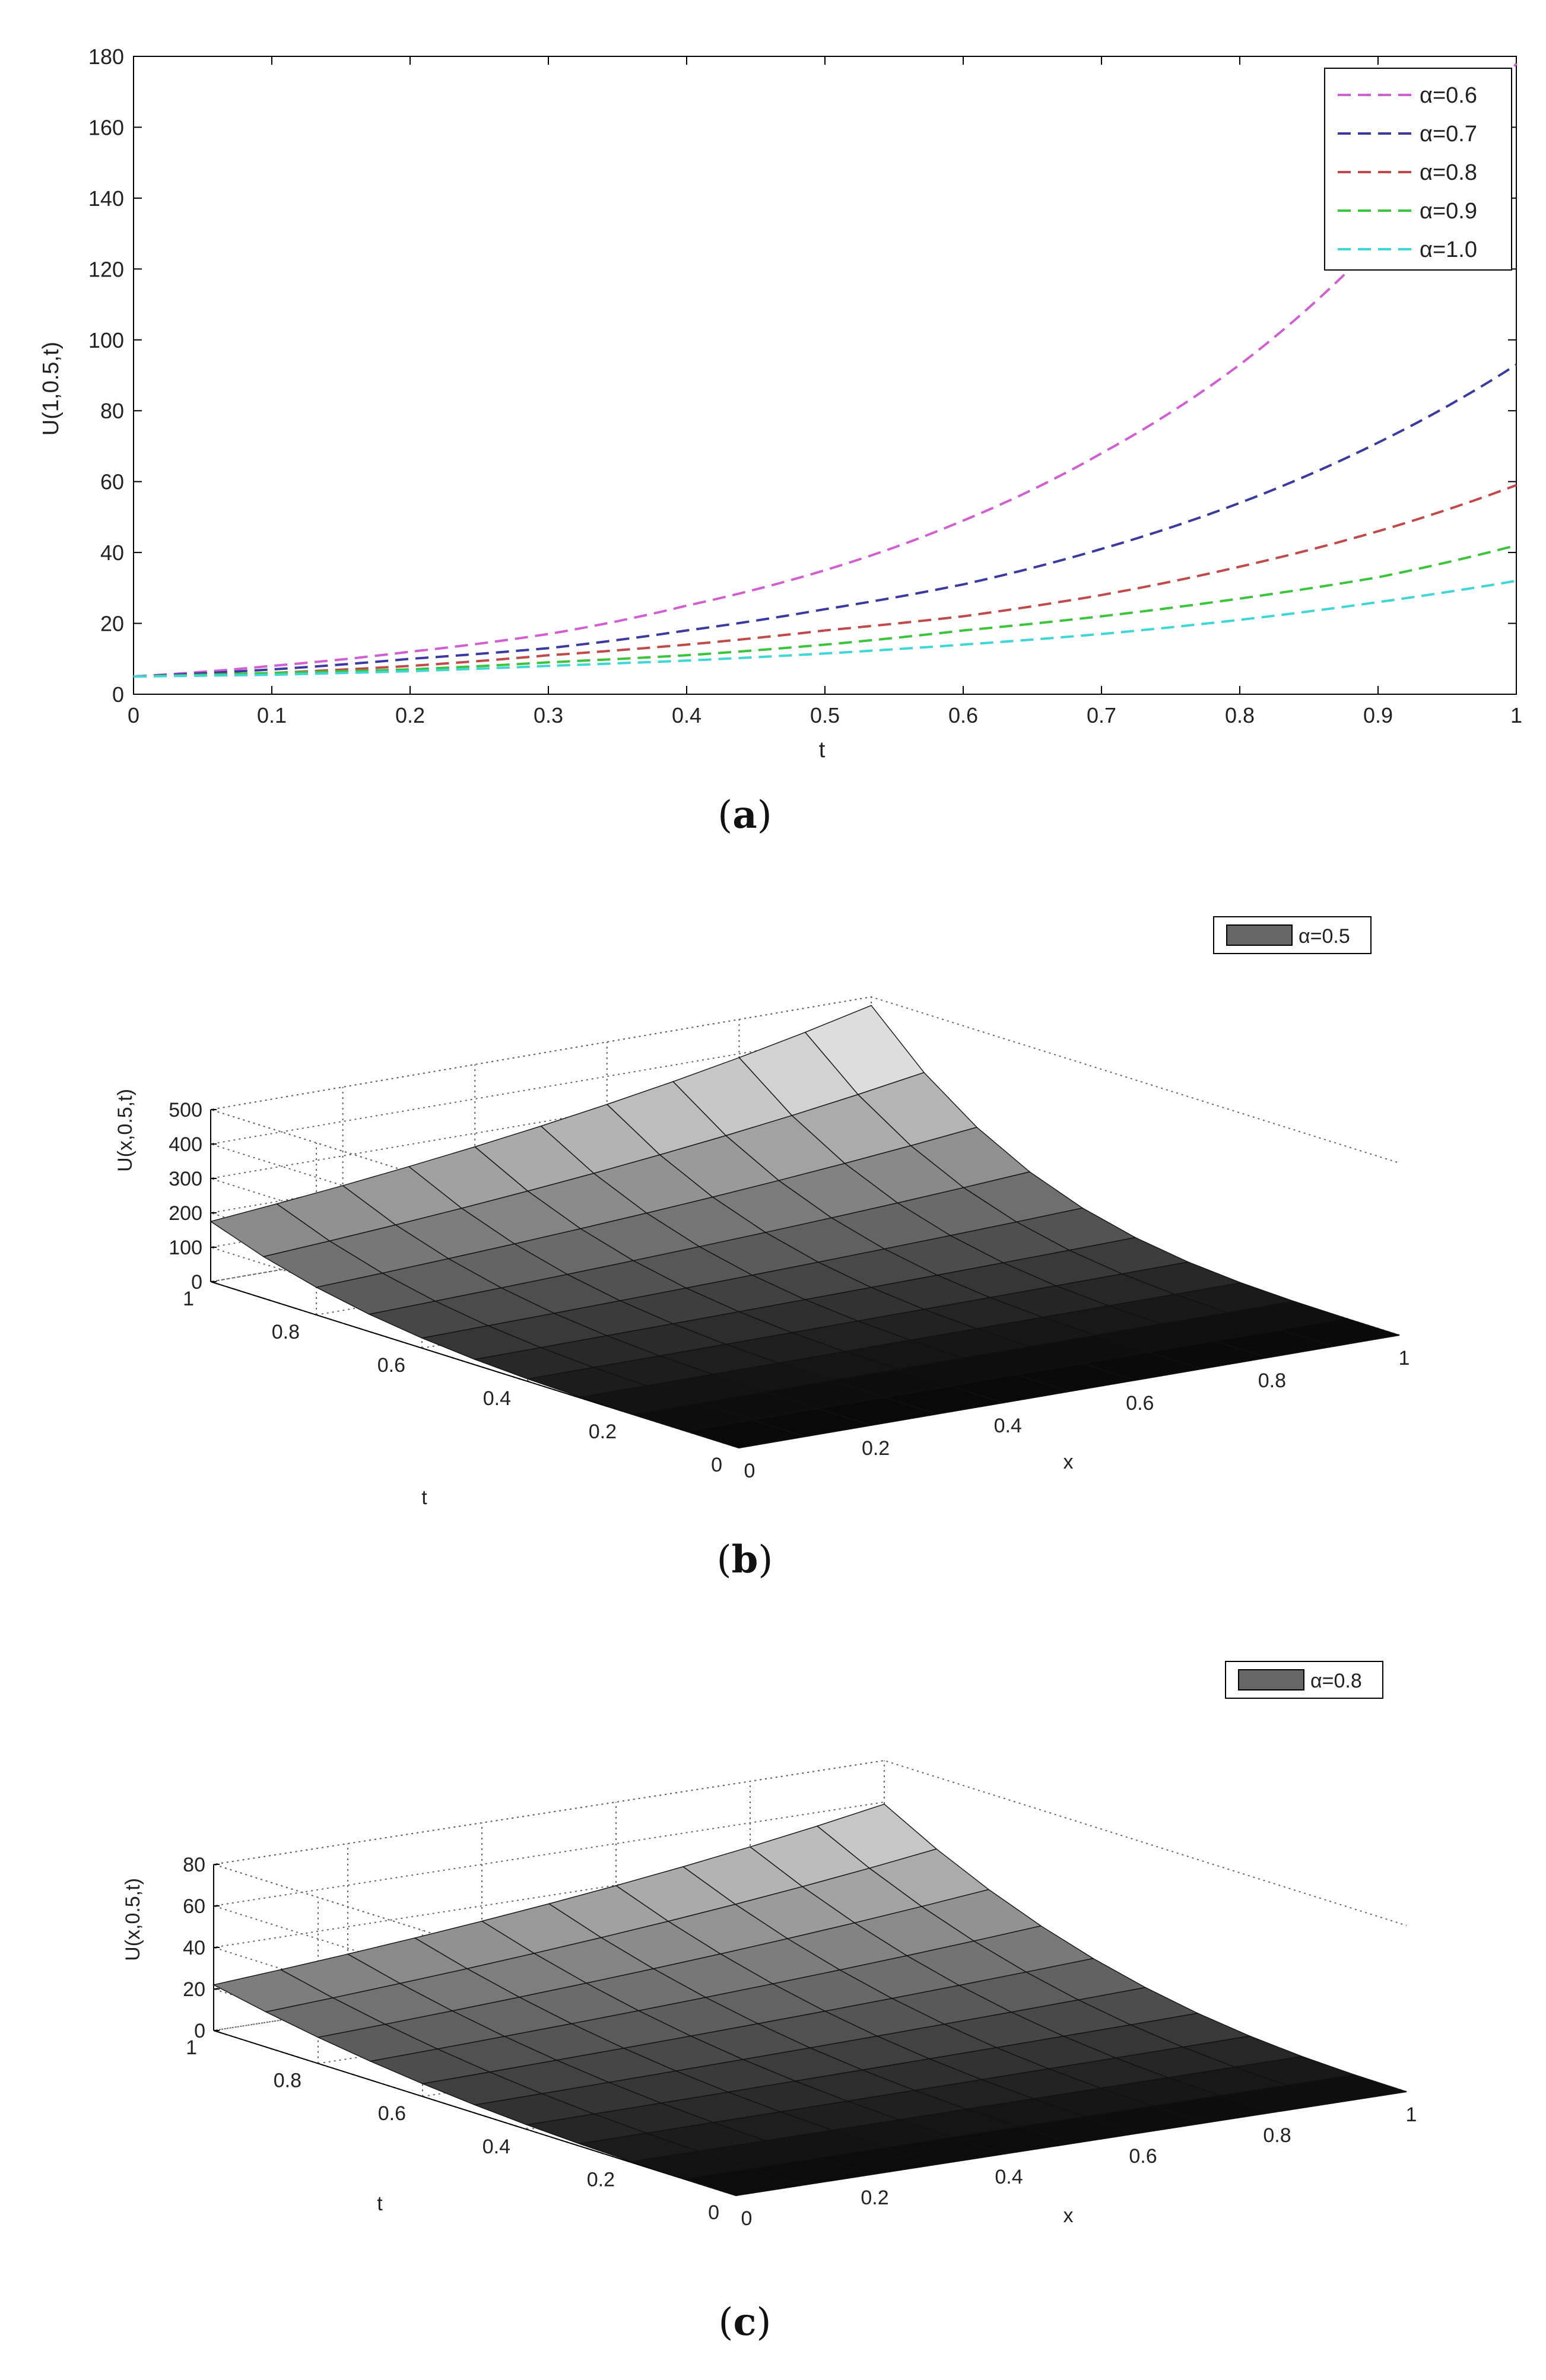  What do you see at coordinates (1448, 172) in the screenshot?
I see `panel-a-legend-label: α=0.8` at bounding box center [1448, 172].